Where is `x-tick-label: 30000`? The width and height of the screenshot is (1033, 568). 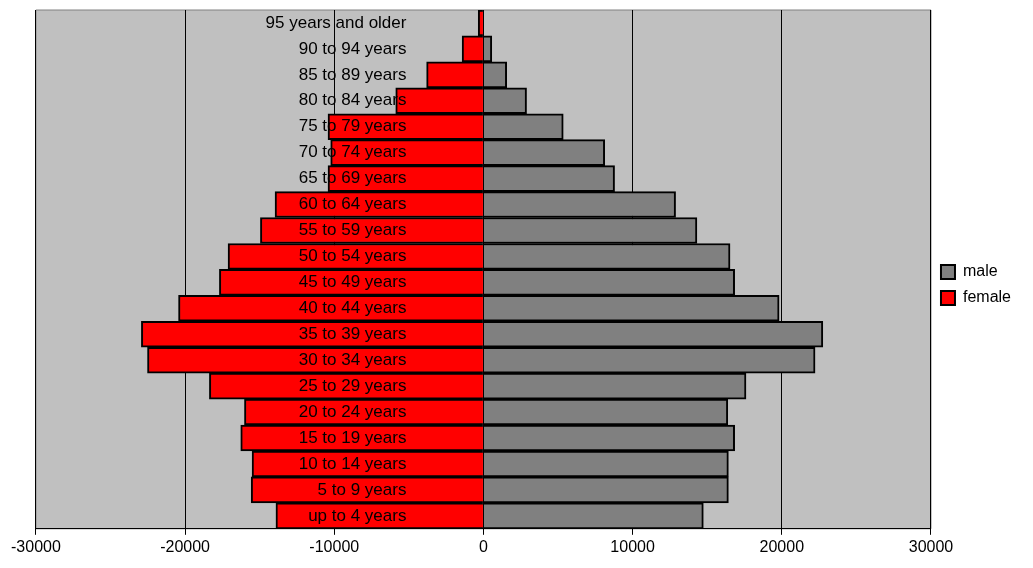 x-tick-label: 30000 is located at coordinates (931, 546).